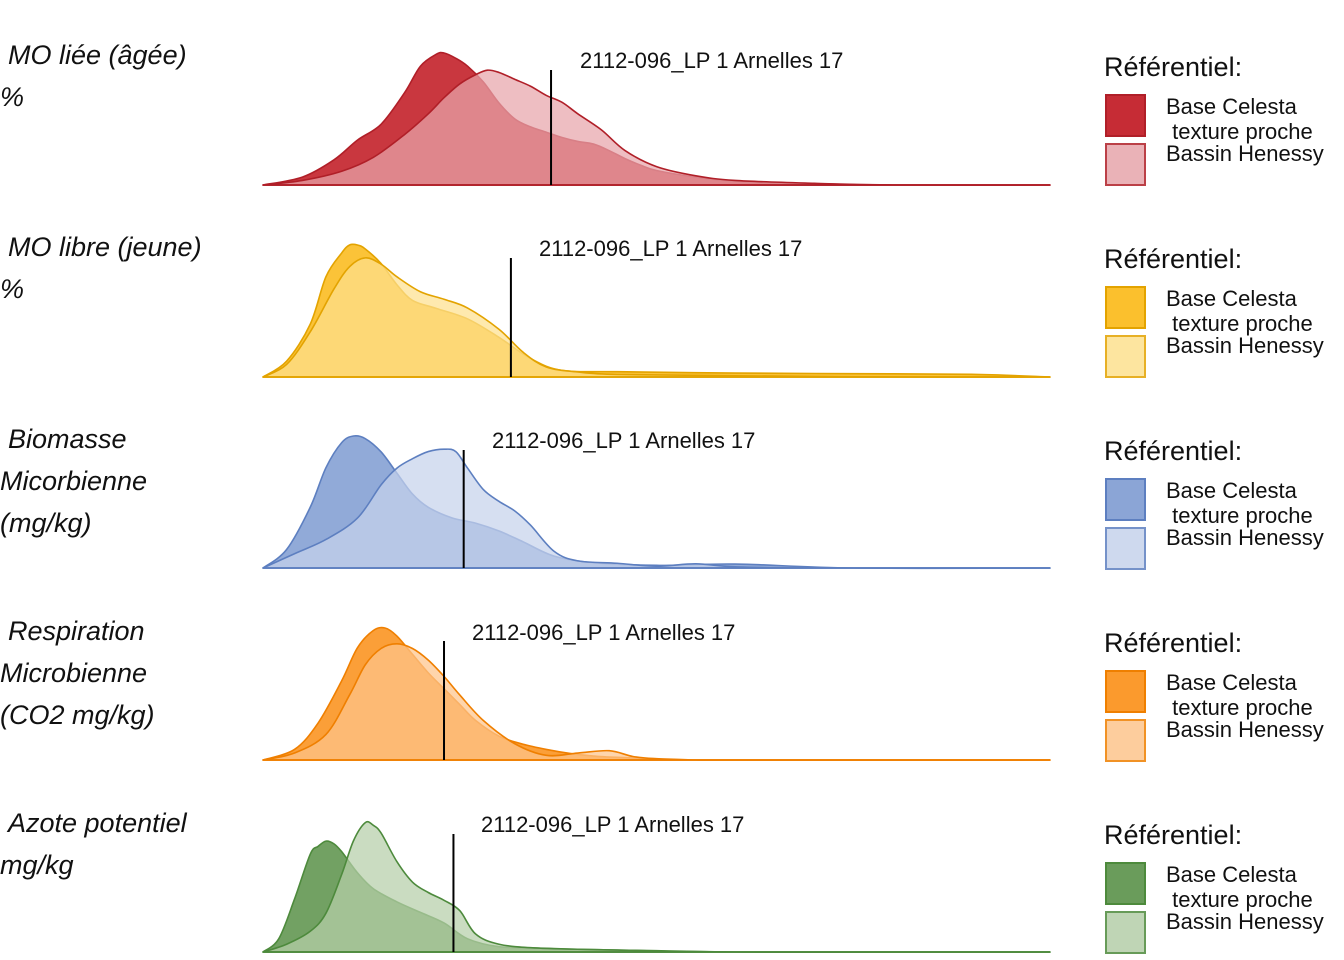  What do you see at coordinates (46, 523) in the screenshot?
I see `row-label-line: (mg/kg)` at bounding box center [46, 523].